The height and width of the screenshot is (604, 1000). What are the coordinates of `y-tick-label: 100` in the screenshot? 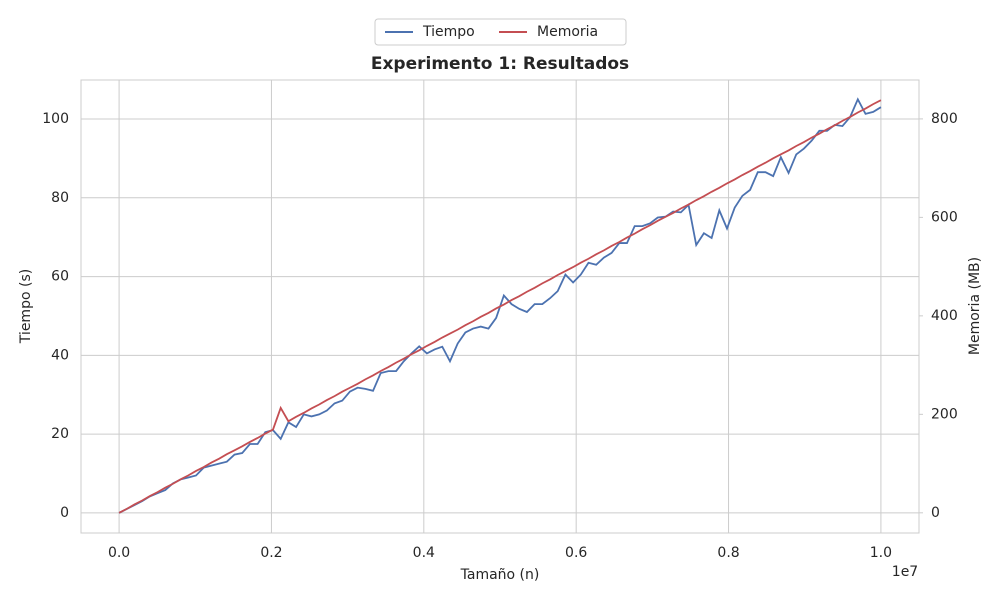 It's located at (55, 119).